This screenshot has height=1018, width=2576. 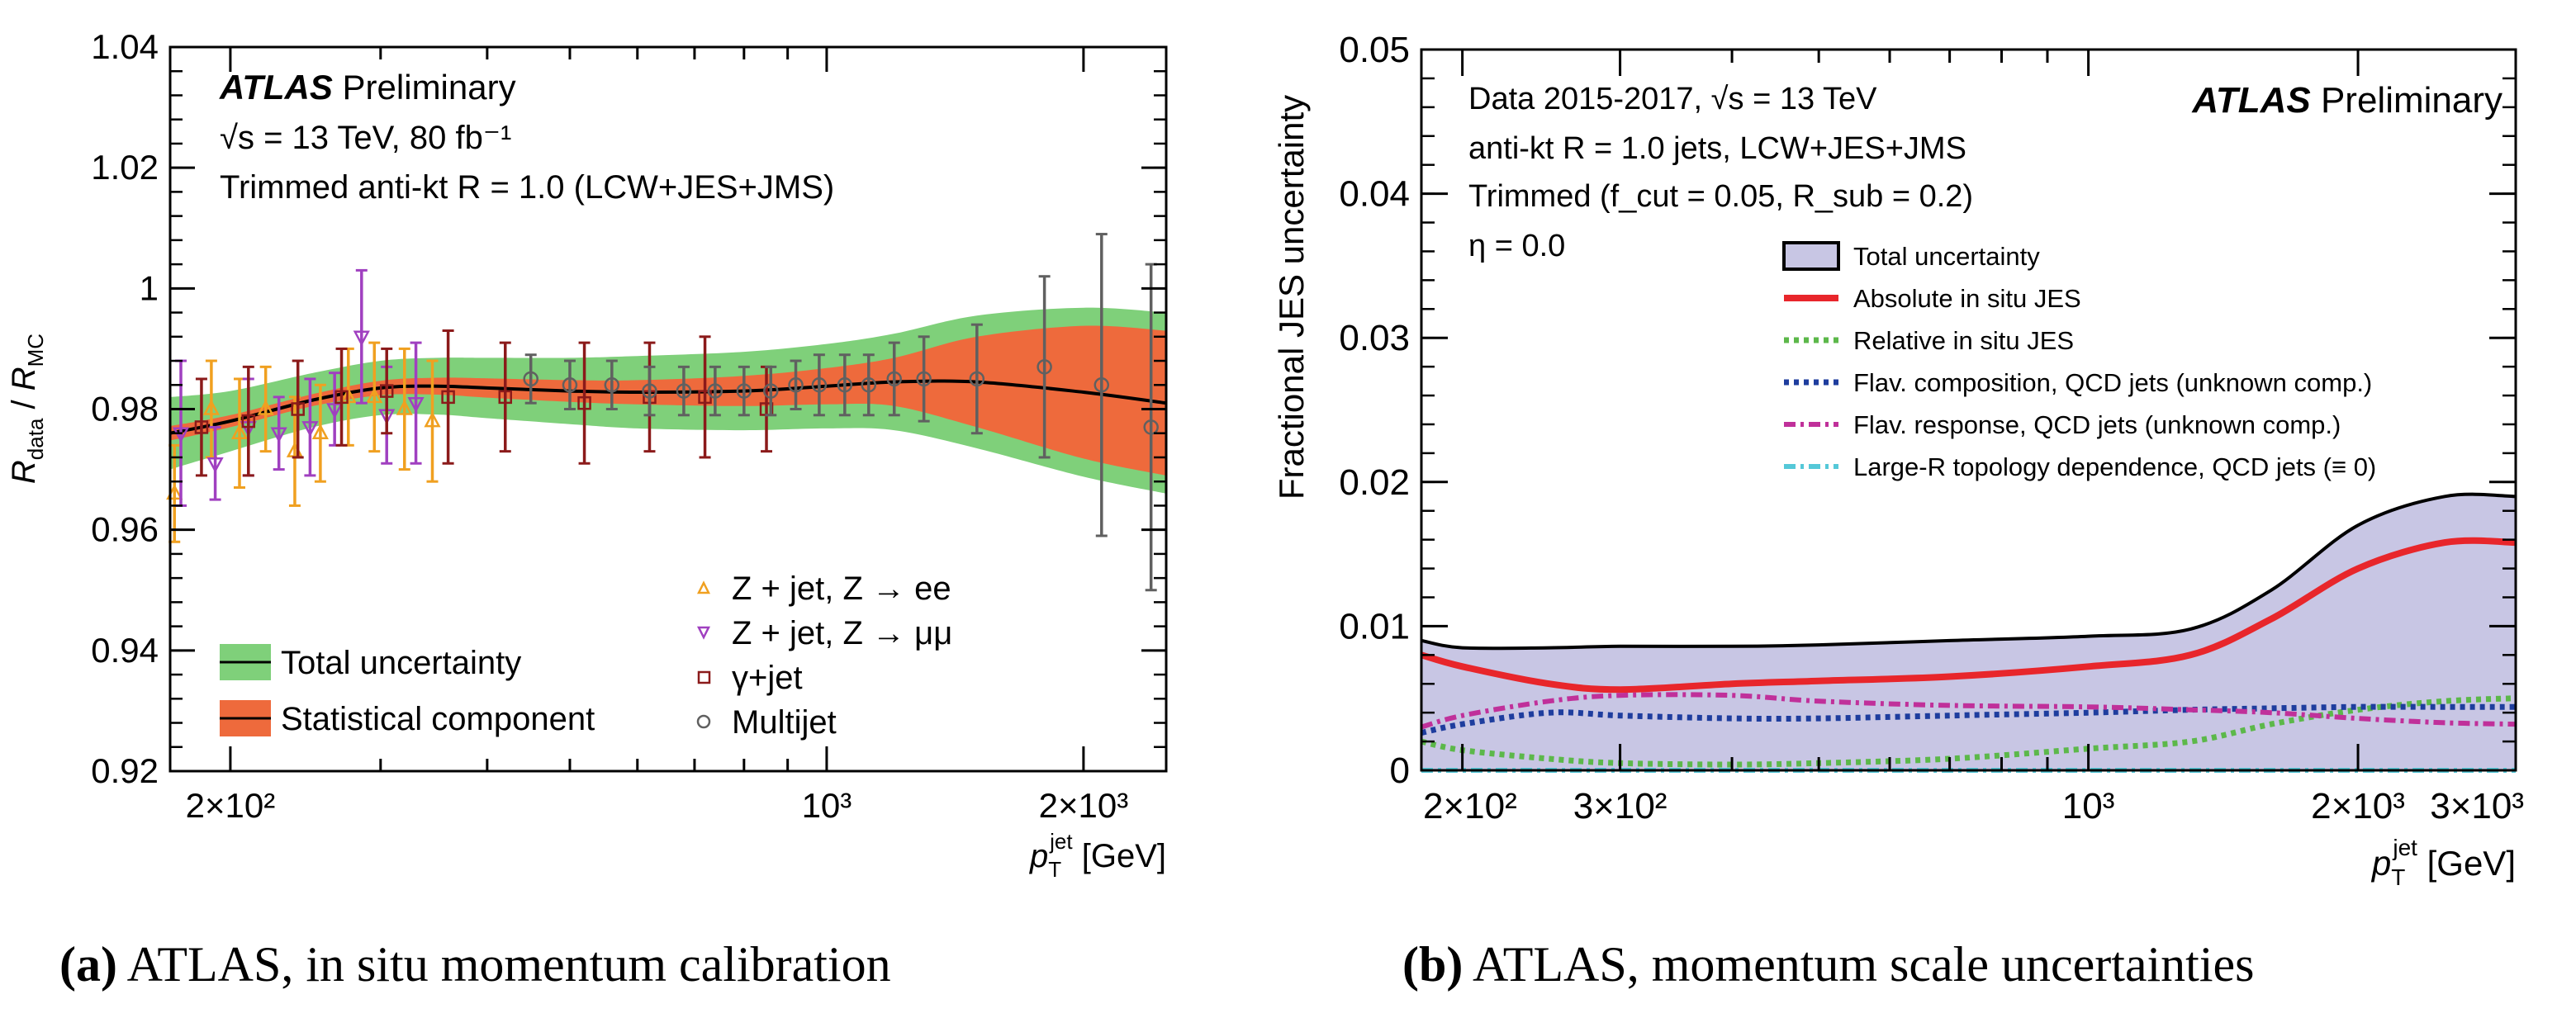 I want to click on series-multijet, so click(x=841, y=412).